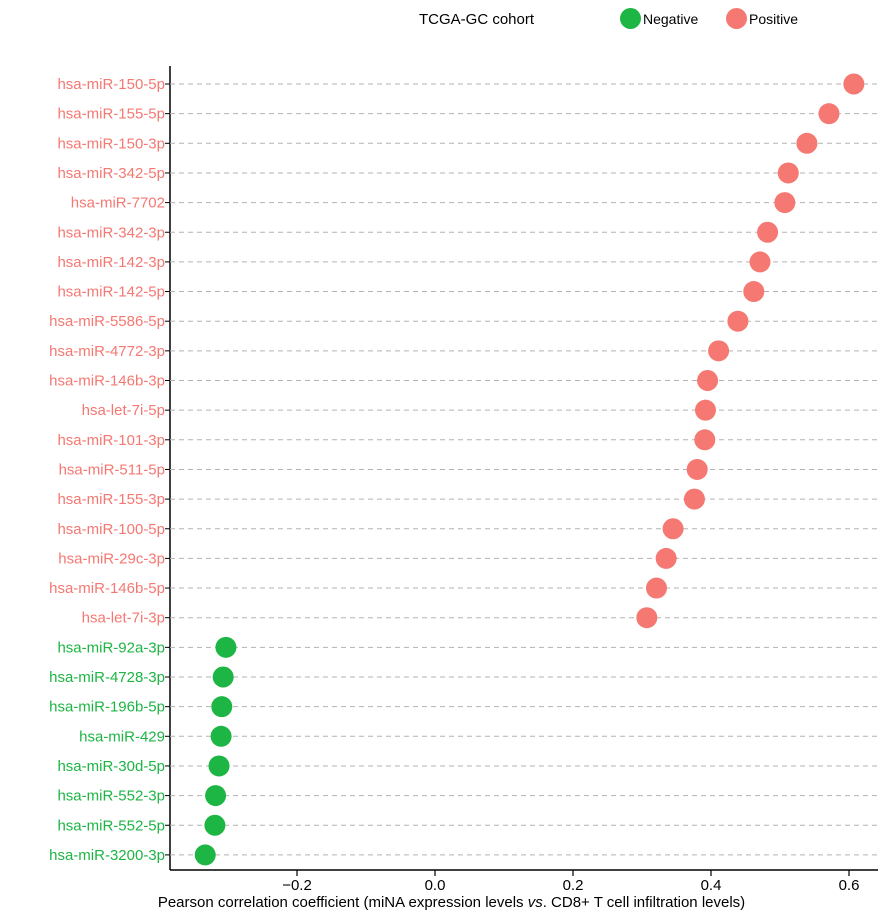  Describe the element at coordinates (123, 410) in the screenshot. I see `y-tick-label: hsa-let-7i-5p` at that location.